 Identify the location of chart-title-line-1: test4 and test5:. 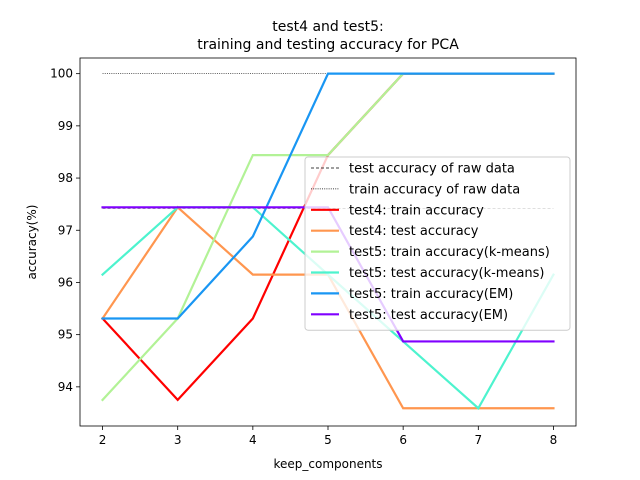
(328, 27).